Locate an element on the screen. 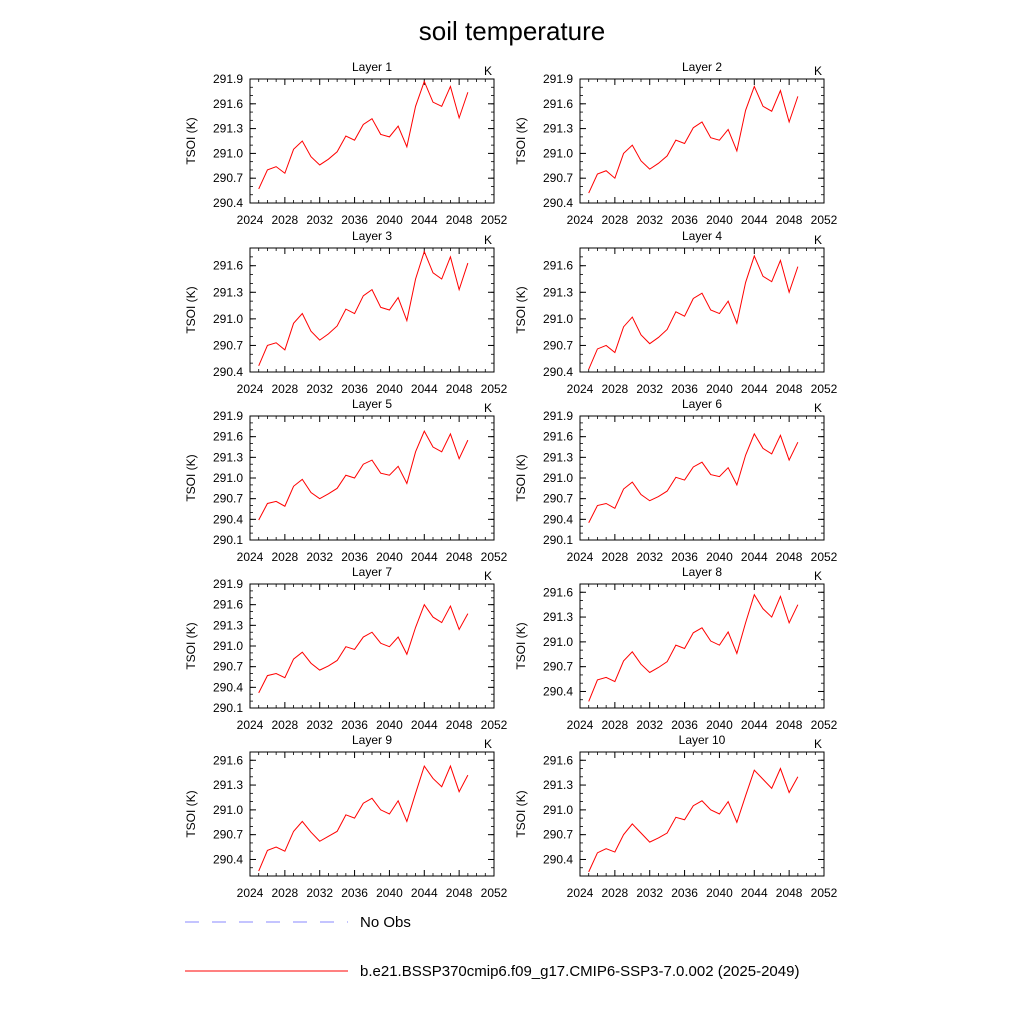  panel-layer-6-xtick-label: 2052 is located at coordinates (824, 557).